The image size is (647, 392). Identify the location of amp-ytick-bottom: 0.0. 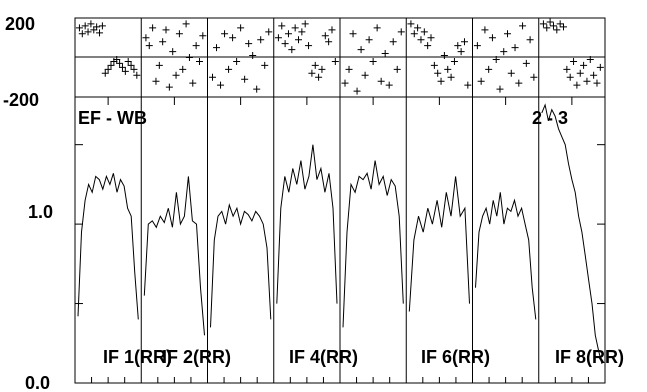
(37, 382).